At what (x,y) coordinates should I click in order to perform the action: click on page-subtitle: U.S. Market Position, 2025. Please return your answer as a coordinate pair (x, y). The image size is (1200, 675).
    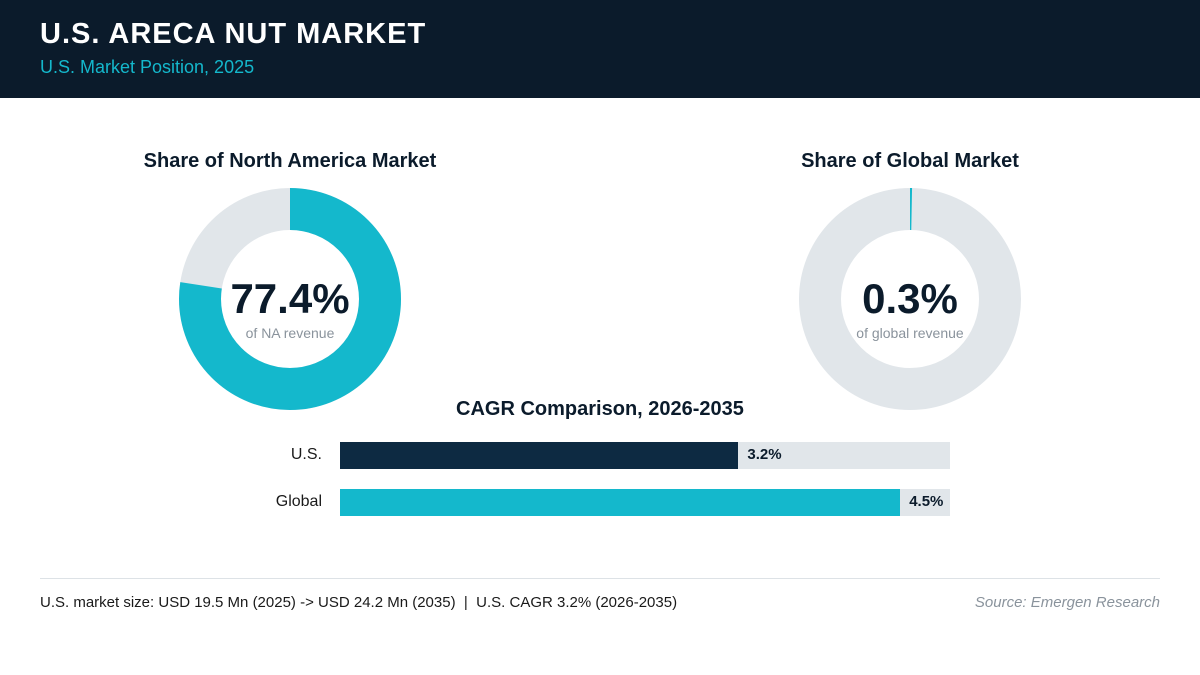
    Looking at the image, I should click on (147, 67).